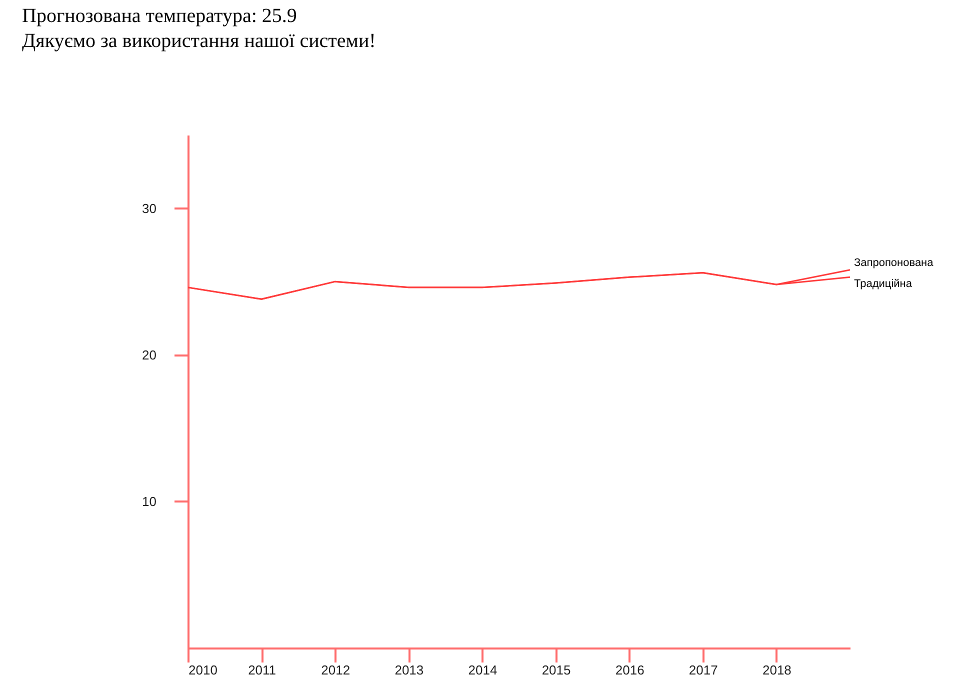 This screenshot has height=681, width=971. I want to click on y-tick-label: 30, so click(149, 208).